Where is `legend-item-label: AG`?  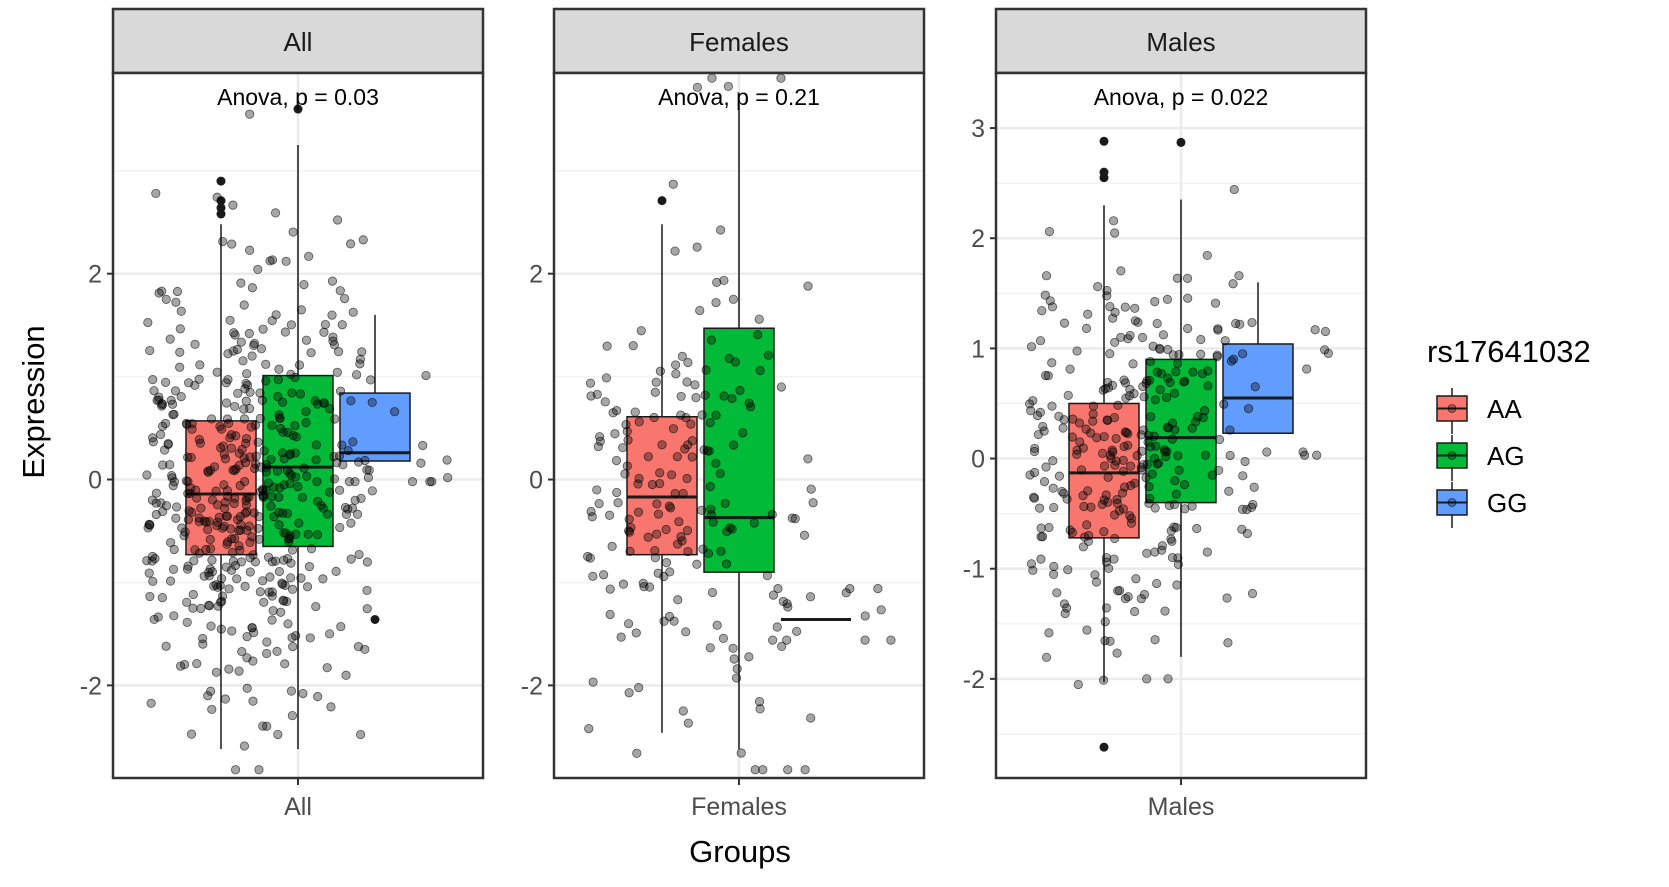
legend-item-label: AG is located at coordinates (1506, 456).